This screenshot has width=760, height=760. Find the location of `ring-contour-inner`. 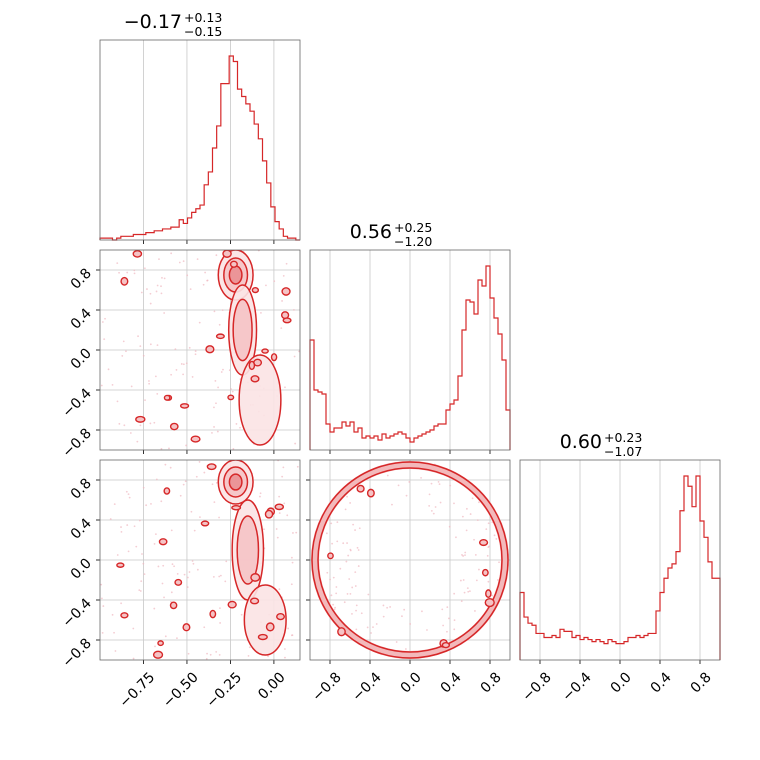

ring-contour-inner is located at coordinates (410, 560).